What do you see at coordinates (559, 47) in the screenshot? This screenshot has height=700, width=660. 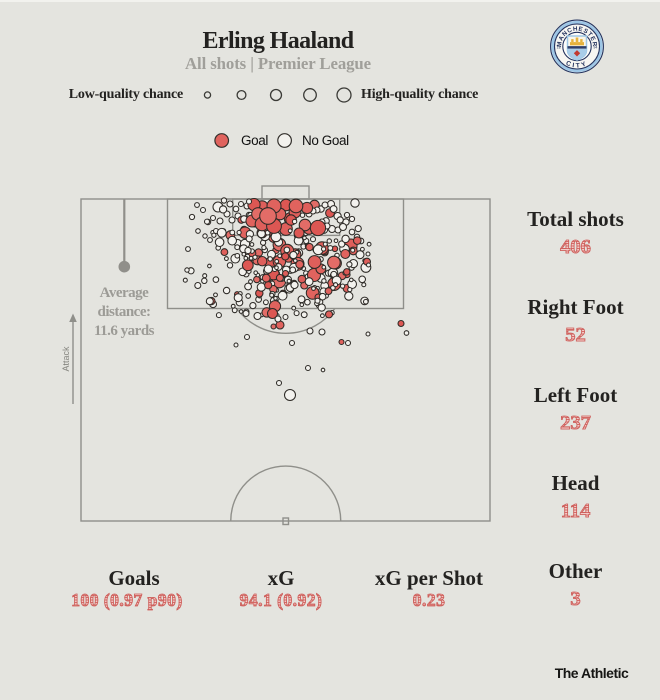 I see `svg-text: 18` at bounding box center [559, 47].